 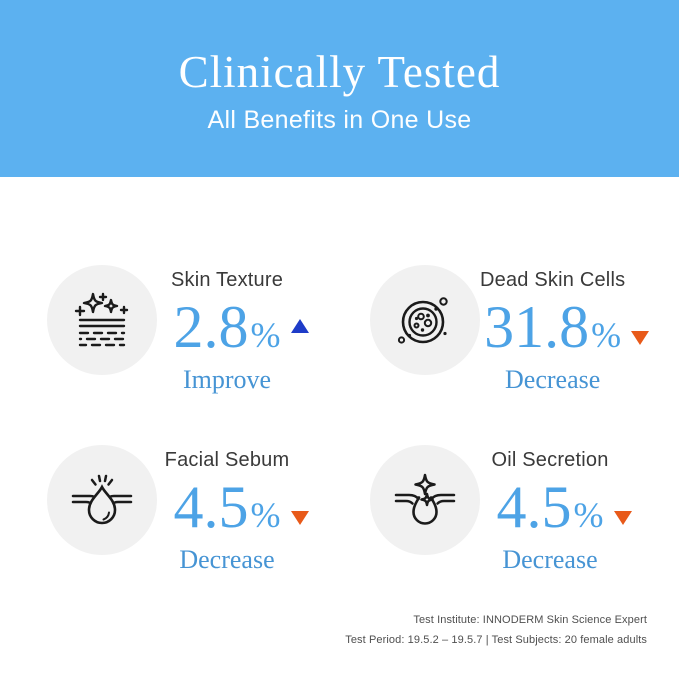 What do you see at coordinates (339, 120) in the screenshot?
I see `page-subtitle: All Benefits in One Use` at bounding box center [339, 120].